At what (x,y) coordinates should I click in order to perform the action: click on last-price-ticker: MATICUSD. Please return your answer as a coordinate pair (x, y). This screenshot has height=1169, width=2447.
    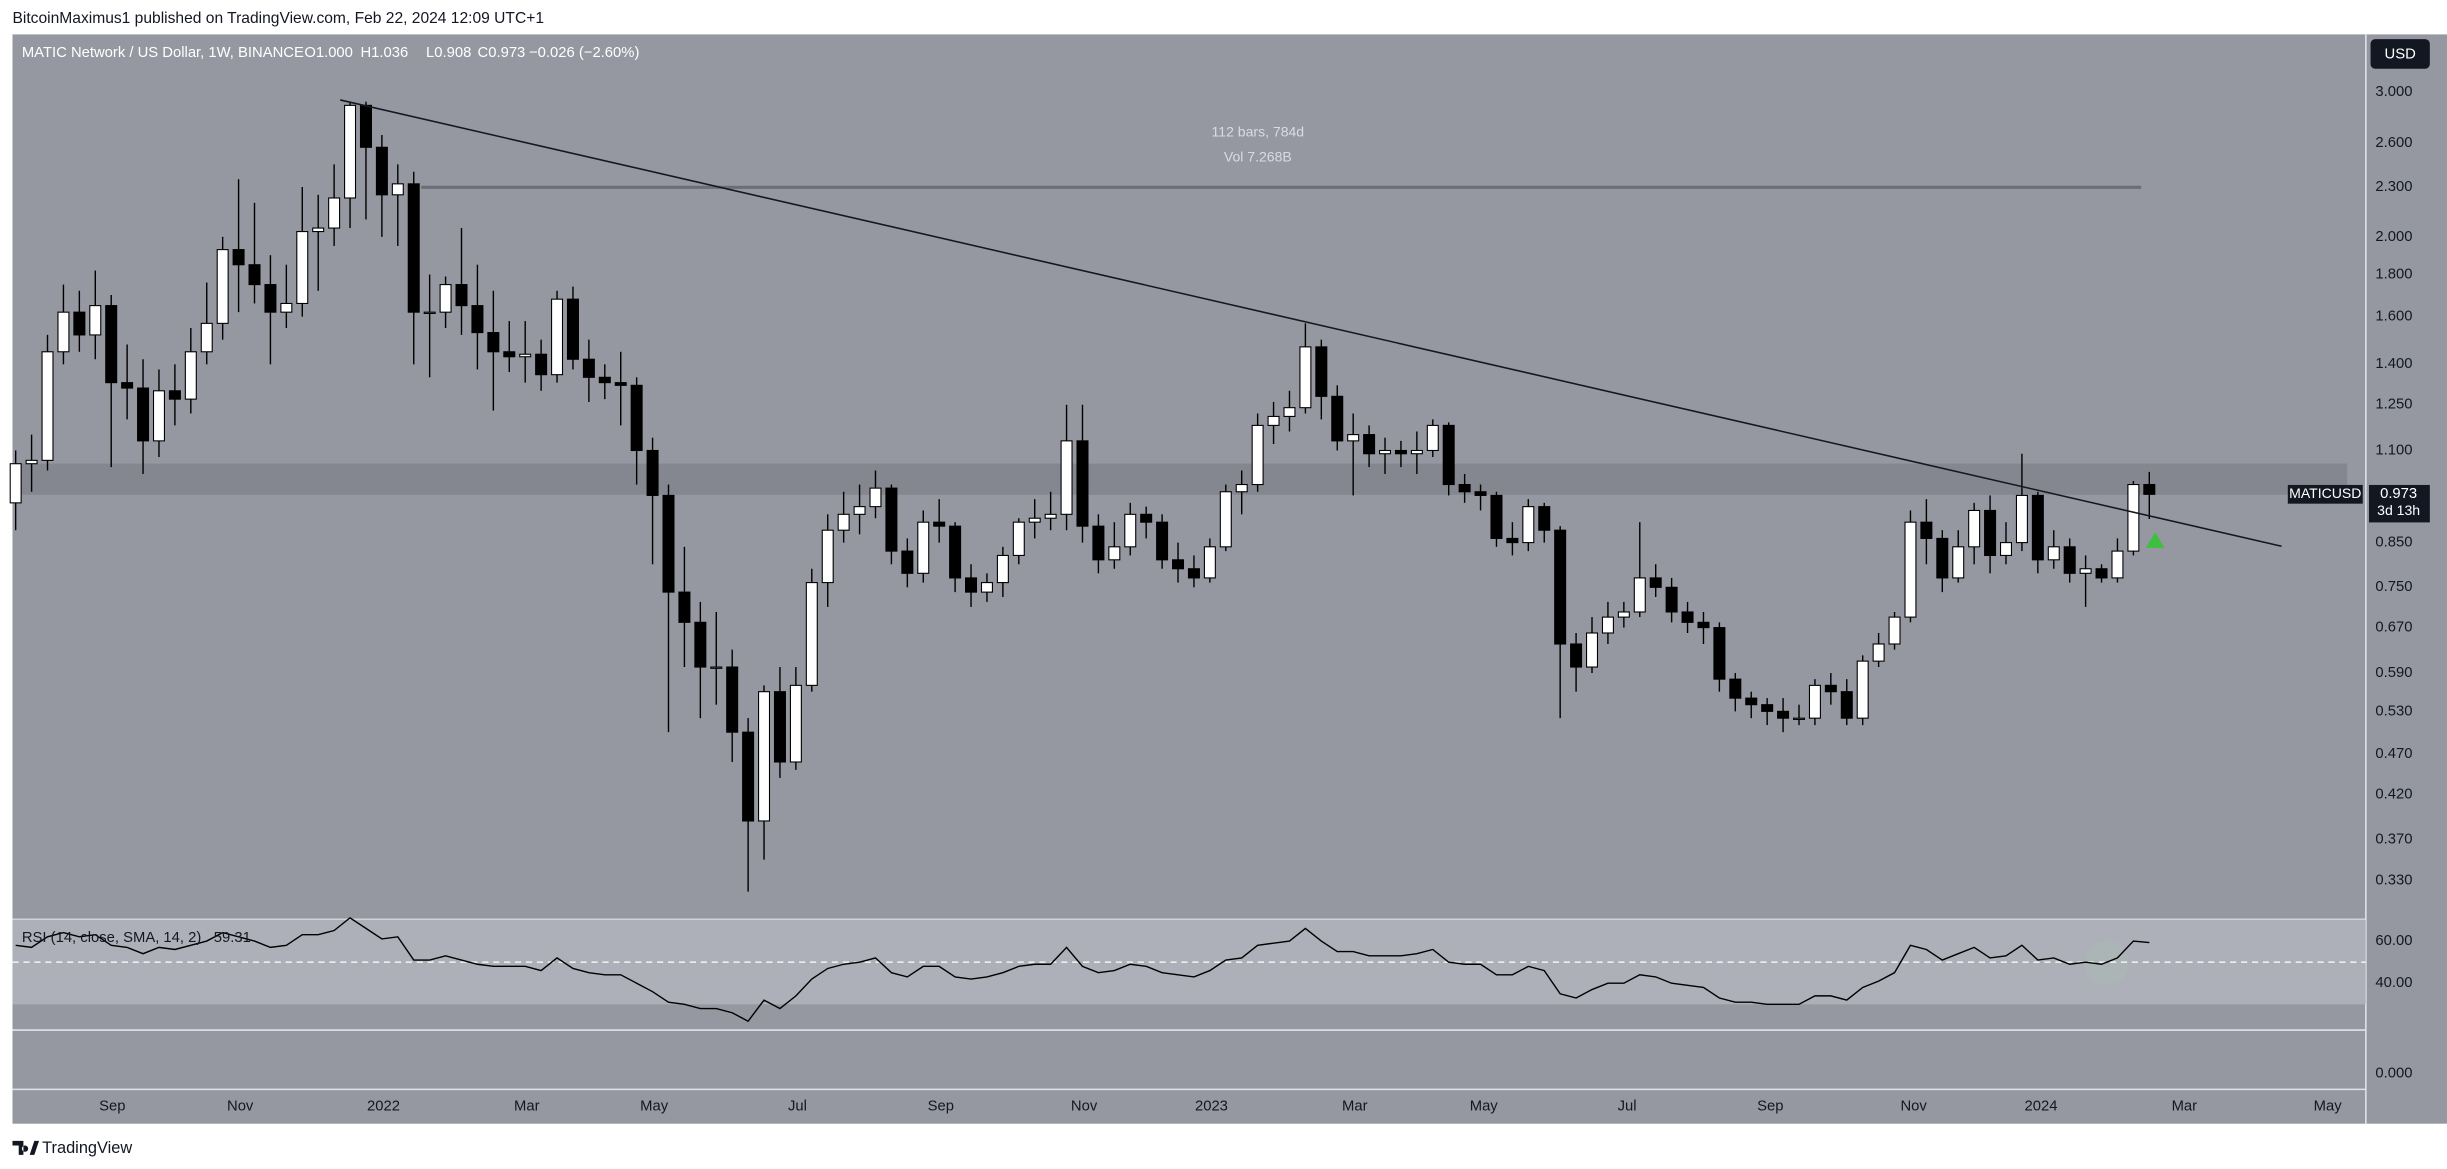
    Looking at the image, I should click on (2325, 493).